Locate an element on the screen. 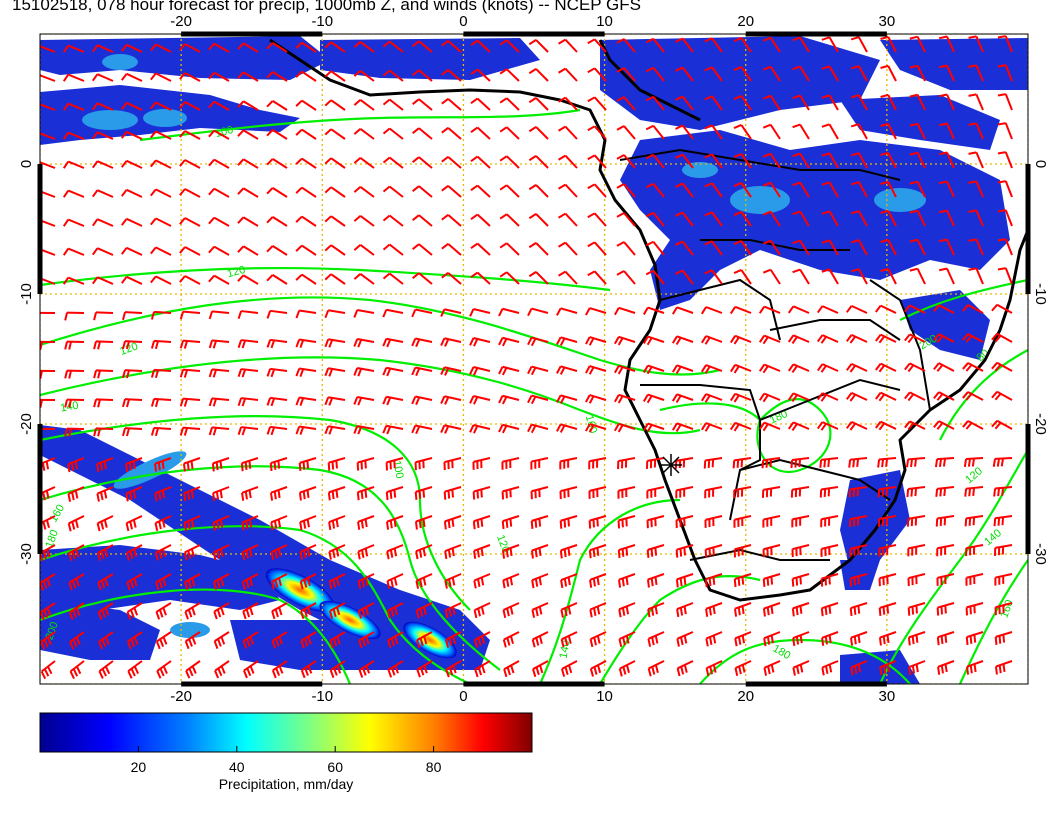 The image size is (1056, 816). colorbar-ticks: 20 40 60 80 is located at coordinates (286, 760).